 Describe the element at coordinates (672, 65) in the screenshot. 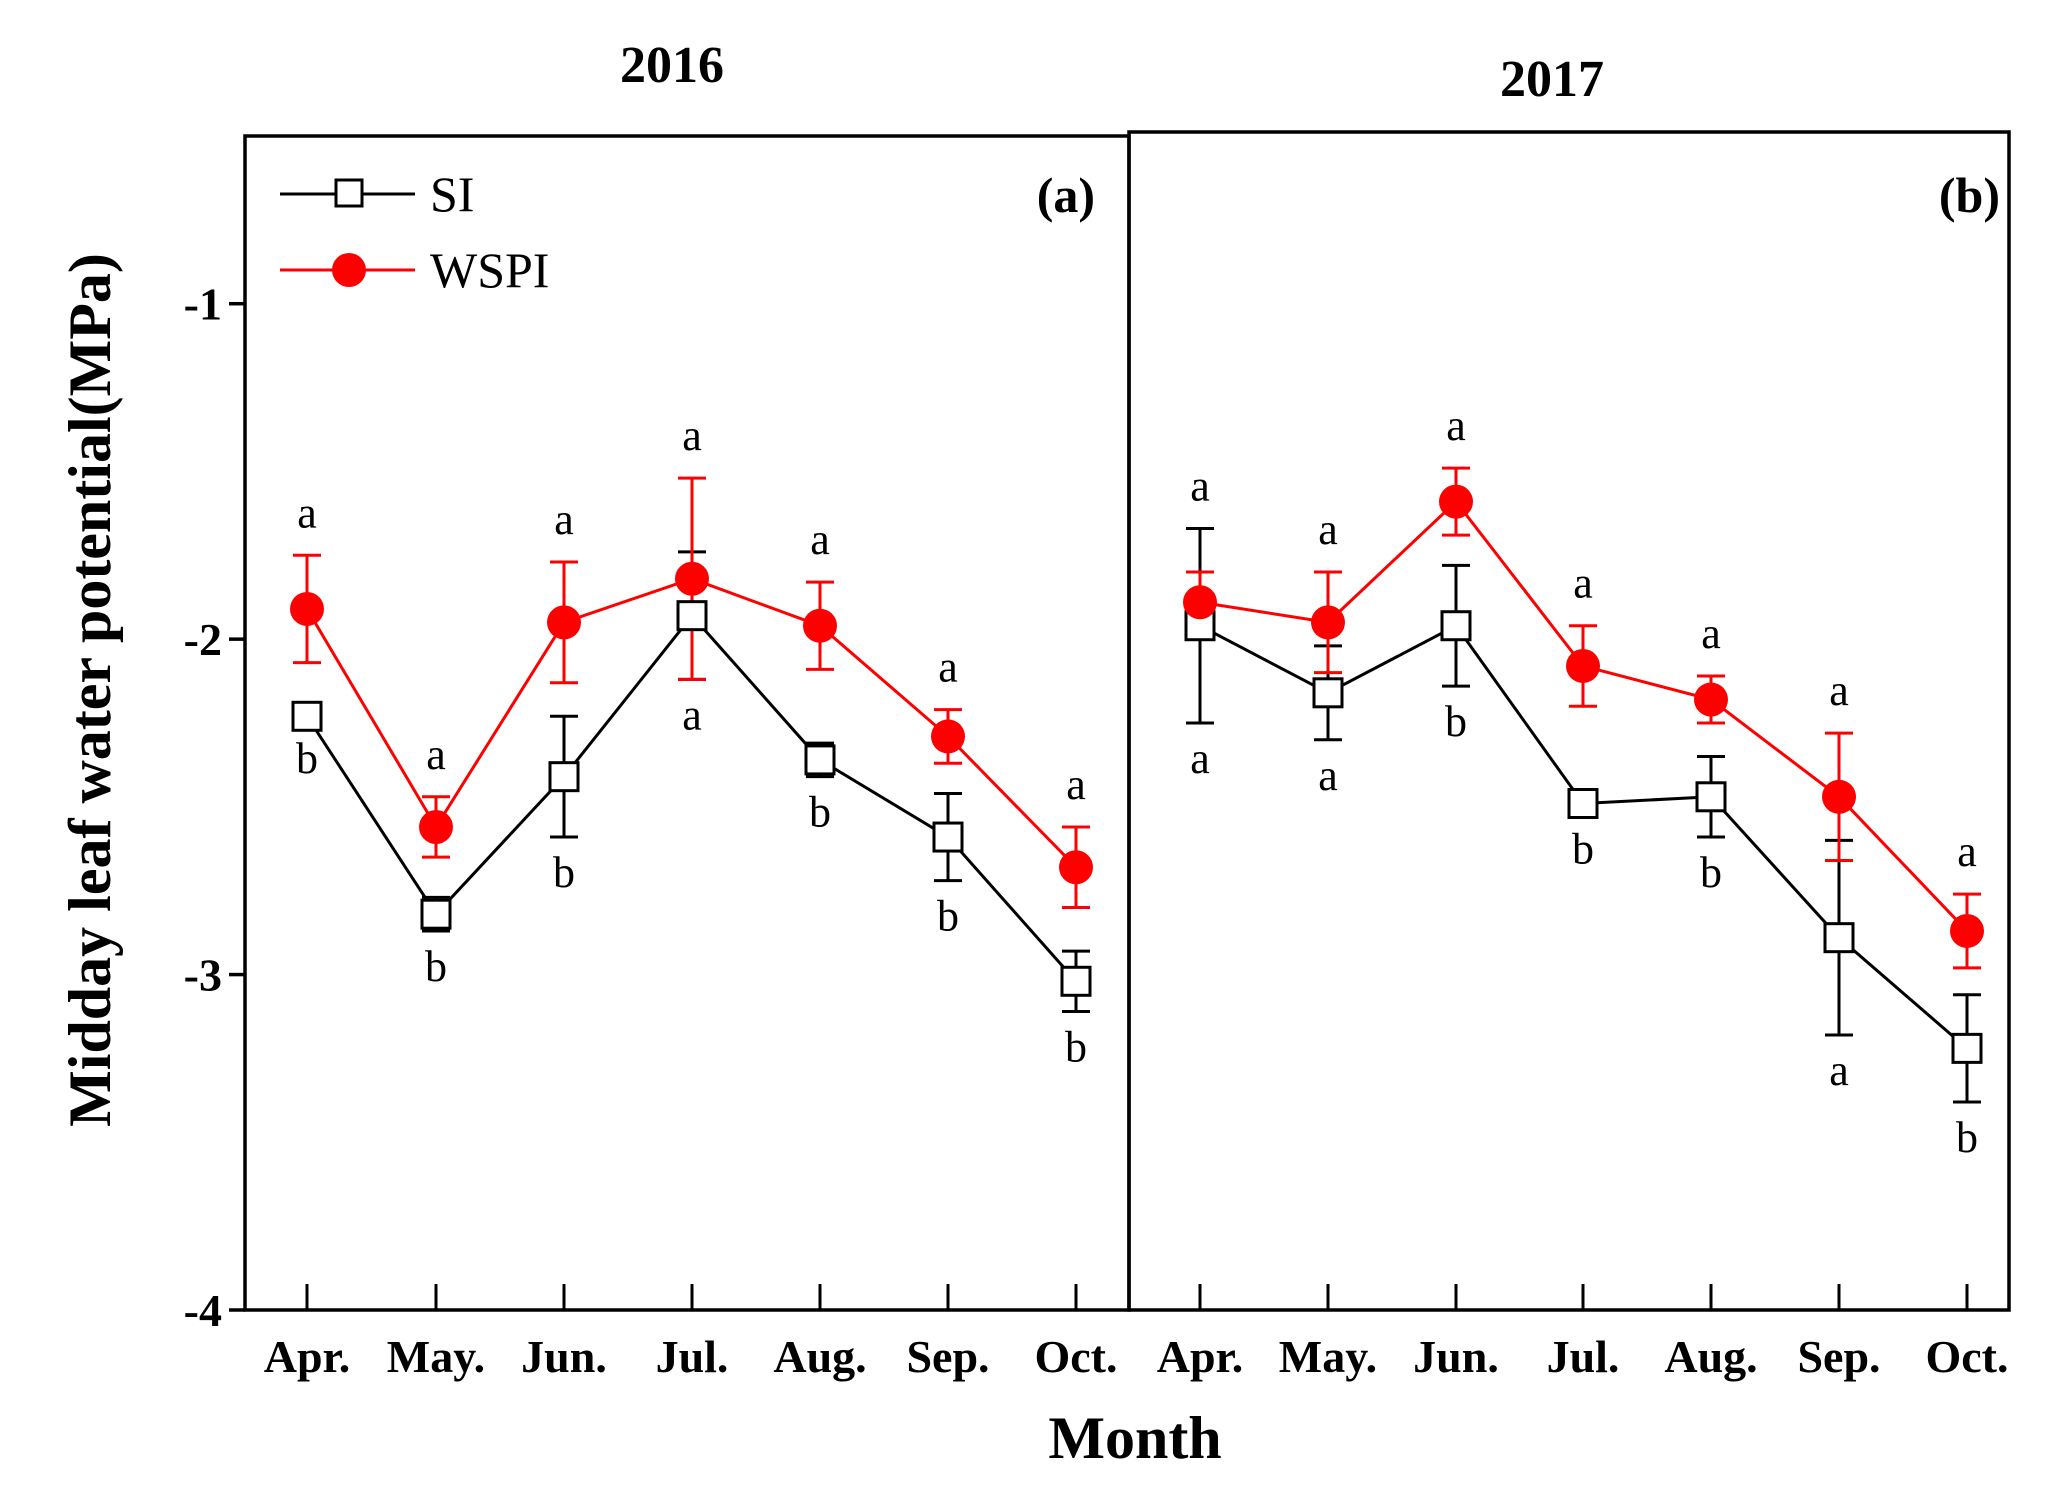

I see `panel-a-year-title: 2016` at that location.